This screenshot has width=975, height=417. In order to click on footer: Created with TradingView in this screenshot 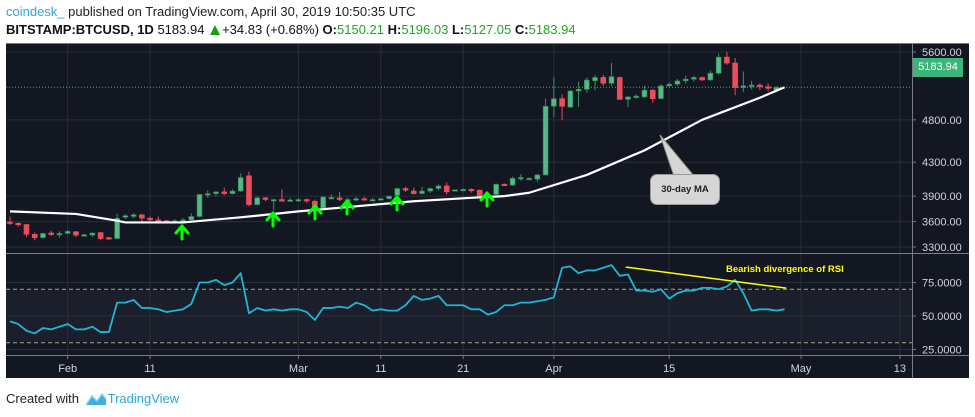, I will do `click(92, 398)`.